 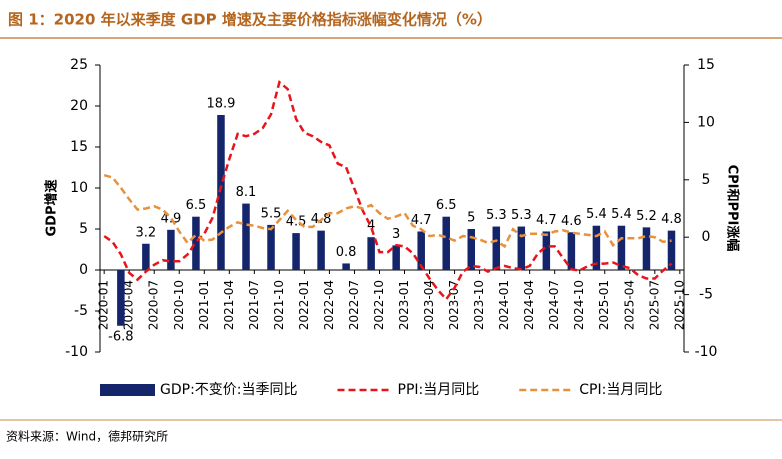 What do you see at coordinates (471, 218) in the screenshot?
I see `value-label: 5` at bounding box center [471, 218].